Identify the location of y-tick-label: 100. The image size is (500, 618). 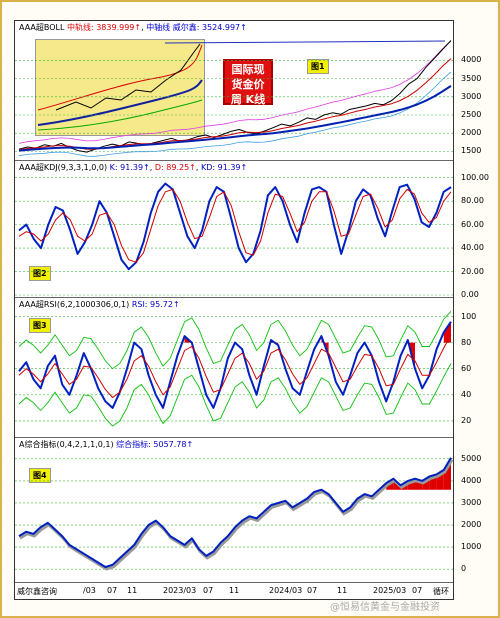
(469, 316).